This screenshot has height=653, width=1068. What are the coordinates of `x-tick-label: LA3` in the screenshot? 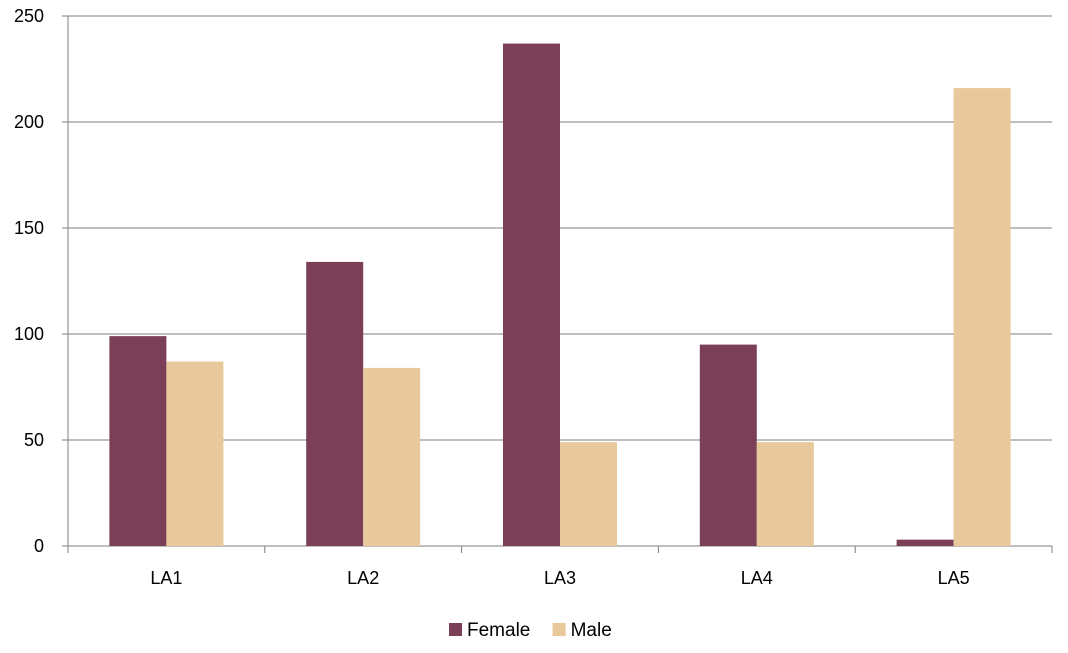 It's located at (560, 578).